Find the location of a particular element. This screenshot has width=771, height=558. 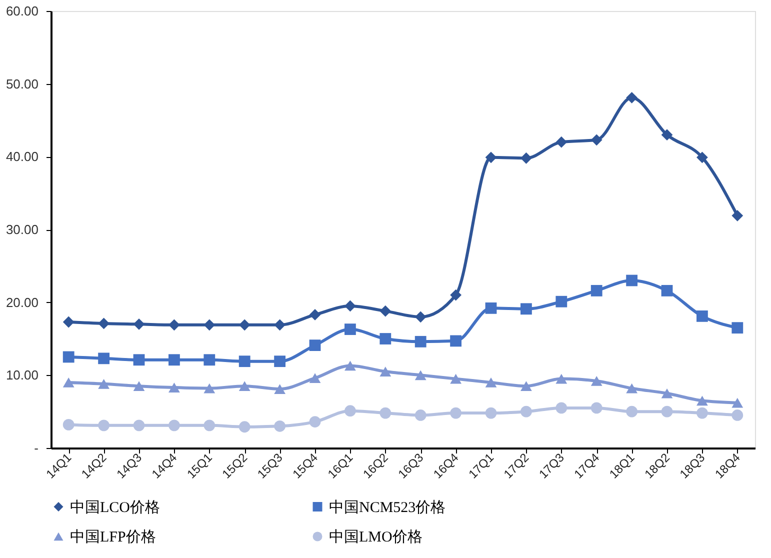

y-tick-label: 60.00 is located at coordinates (22, 11).